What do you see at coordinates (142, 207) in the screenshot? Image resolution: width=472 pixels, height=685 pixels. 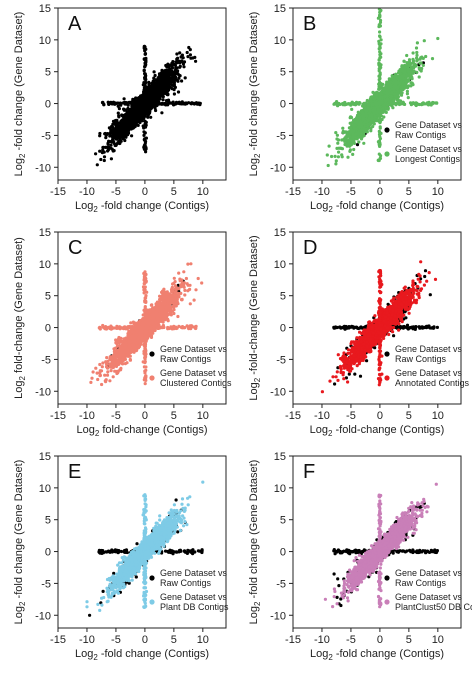 I see `x-axis-label: Log2 -fold change (Contigs)` at bounding box center [142, 207].